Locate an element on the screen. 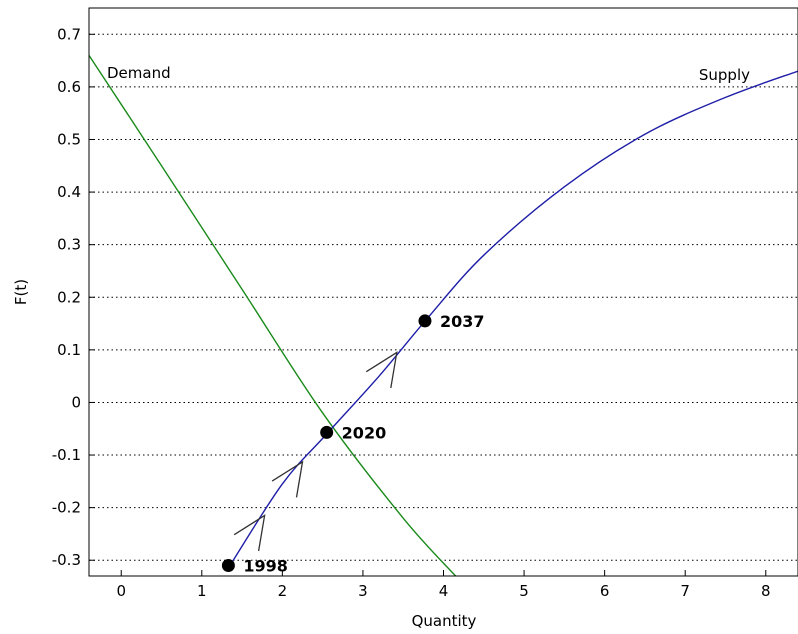 This screenshot has height=634, width=798. y-tick-label: 0.7 is located at coordinates (69, 34).